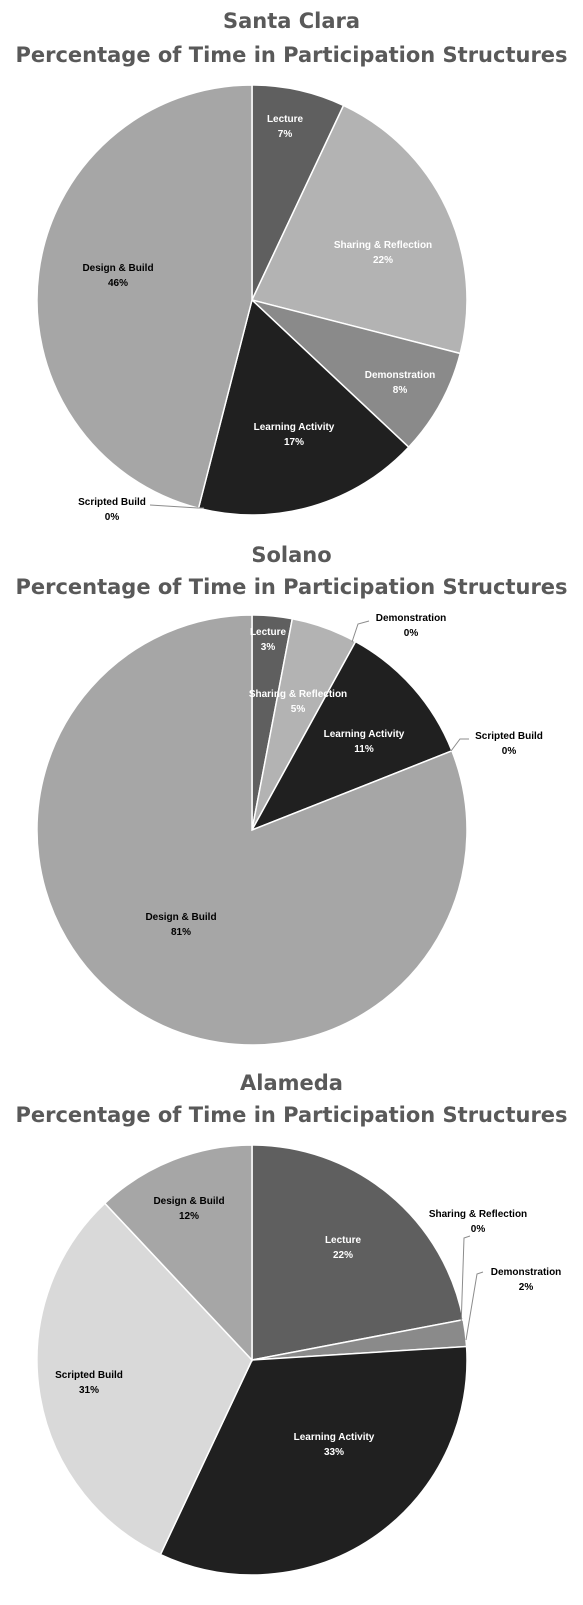 Image resolution: width=583 pixels, height=1605 pixels. What do you see at coordinates (478, 1229) in the screenshot?
I see `data-label-sharing-and-reflection: 0%` at bounding box center [478, 1229].